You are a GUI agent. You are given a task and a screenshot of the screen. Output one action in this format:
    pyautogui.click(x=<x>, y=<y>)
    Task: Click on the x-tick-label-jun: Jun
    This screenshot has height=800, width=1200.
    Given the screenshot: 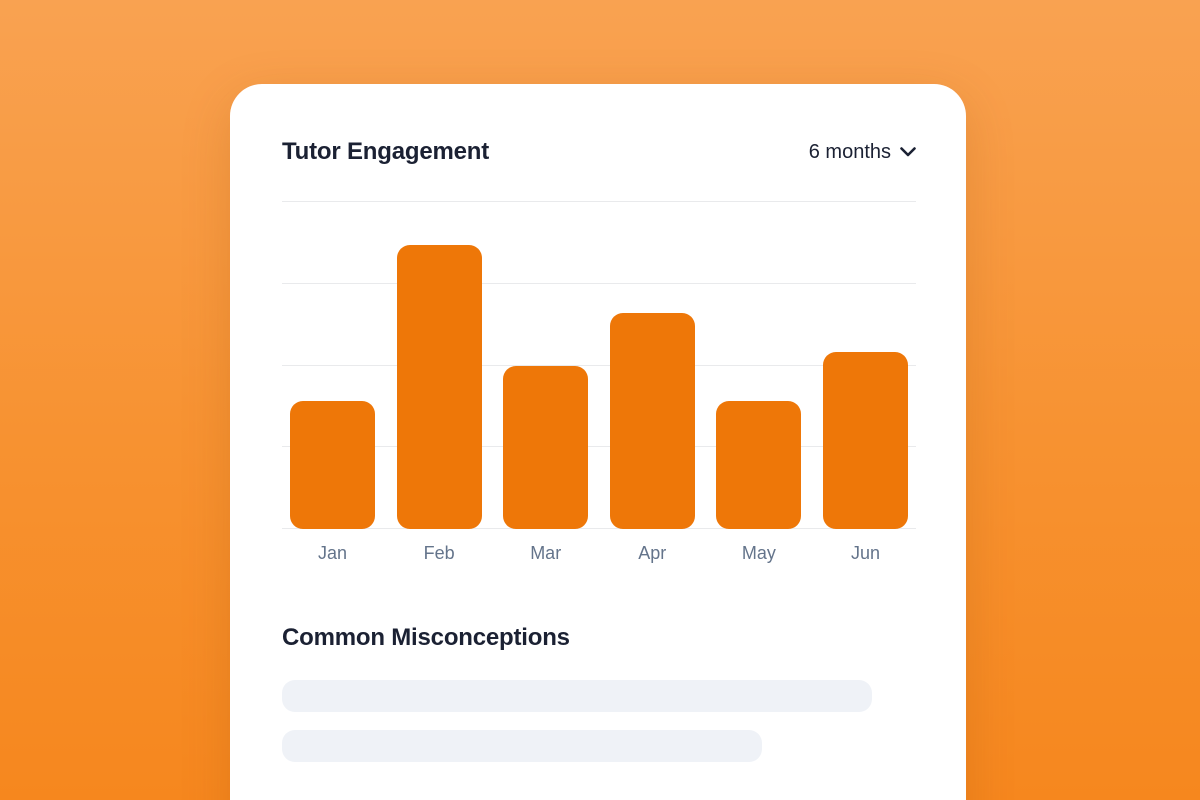 What is the action you would take?
    pyautogui.click(x=865, y=553)
    